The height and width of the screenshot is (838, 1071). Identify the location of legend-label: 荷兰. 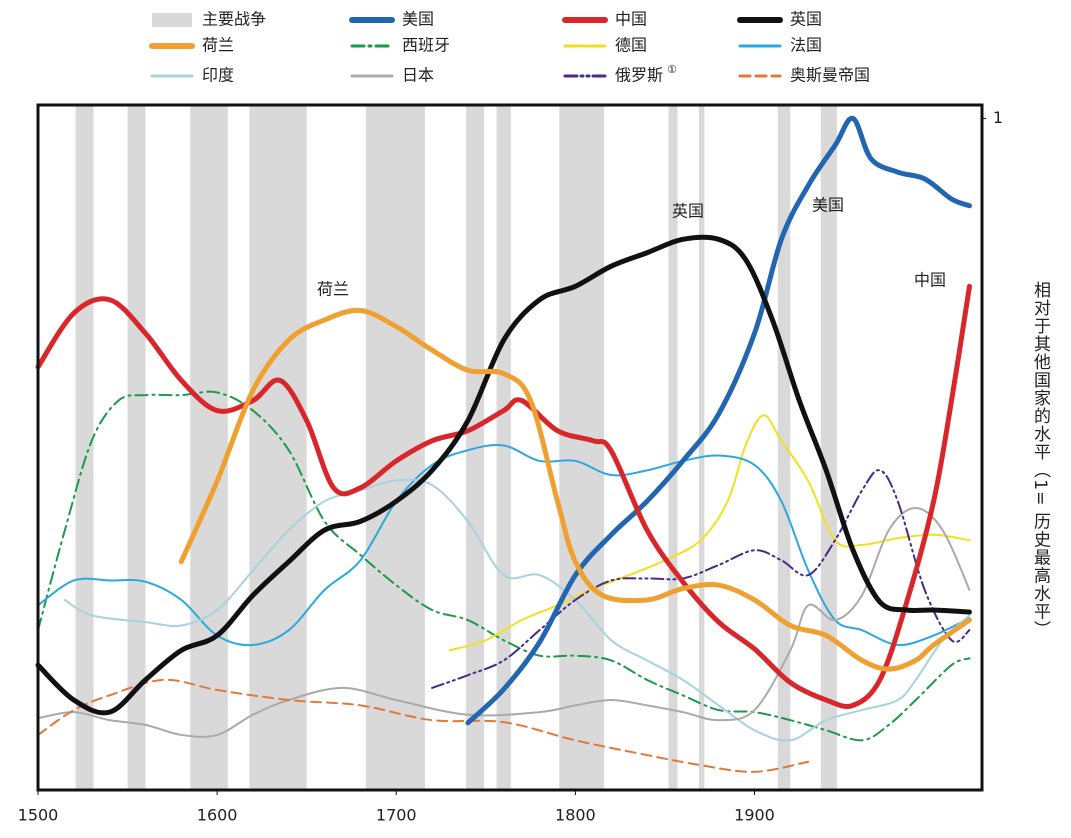
(218, 45).